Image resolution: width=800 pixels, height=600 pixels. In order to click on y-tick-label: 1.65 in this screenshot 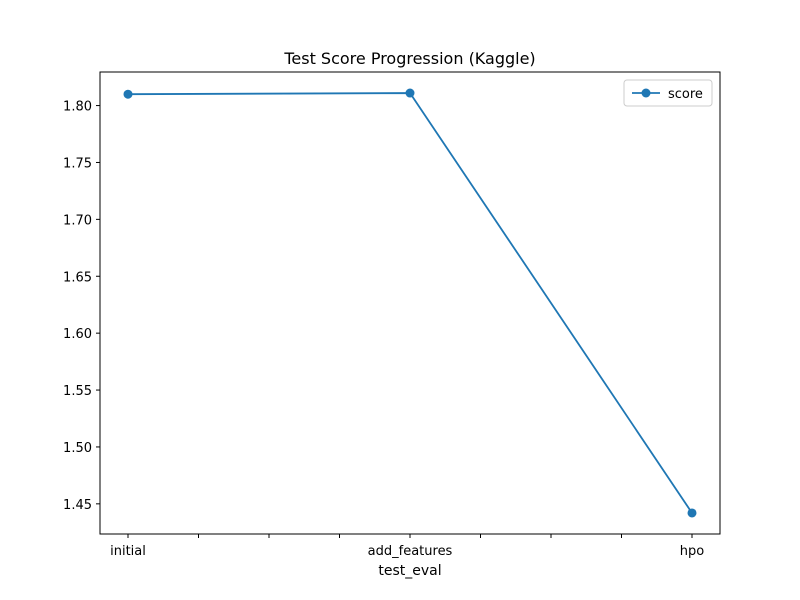, I will do `click(77, 277)`.